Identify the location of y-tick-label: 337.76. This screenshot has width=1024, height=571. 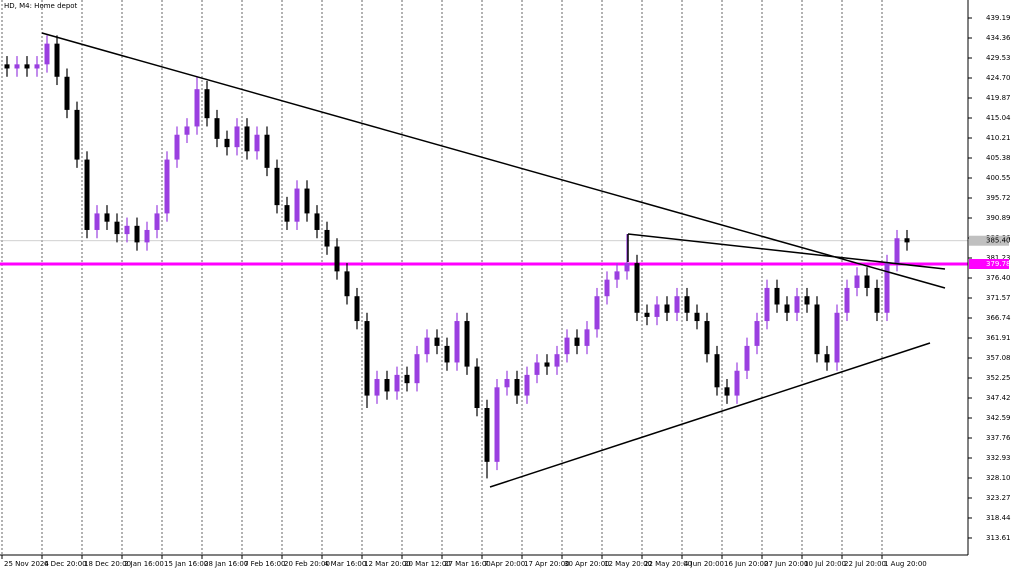
(998, 438).